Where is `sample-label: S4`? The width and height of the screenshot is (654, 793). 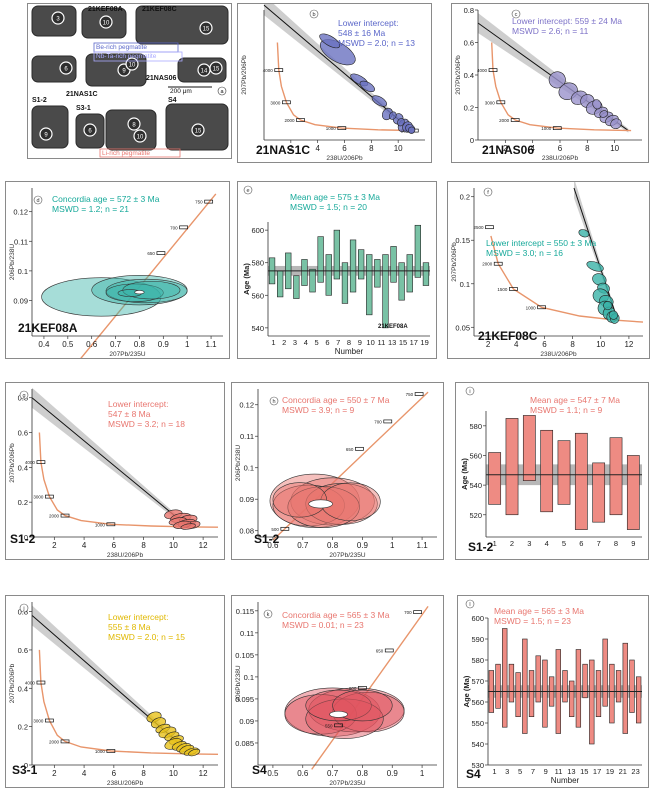
sample-label: S4 is located at coordinates (259, 770).